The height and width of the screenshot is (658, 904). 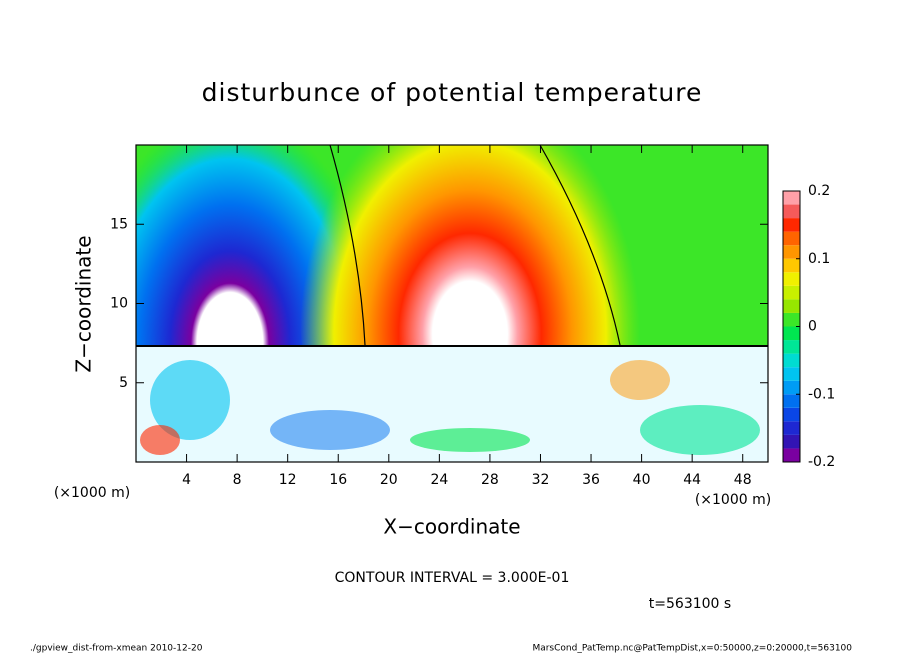 I want to click on colorbar-tick-label: -0.2, so click(x=821, y=462).